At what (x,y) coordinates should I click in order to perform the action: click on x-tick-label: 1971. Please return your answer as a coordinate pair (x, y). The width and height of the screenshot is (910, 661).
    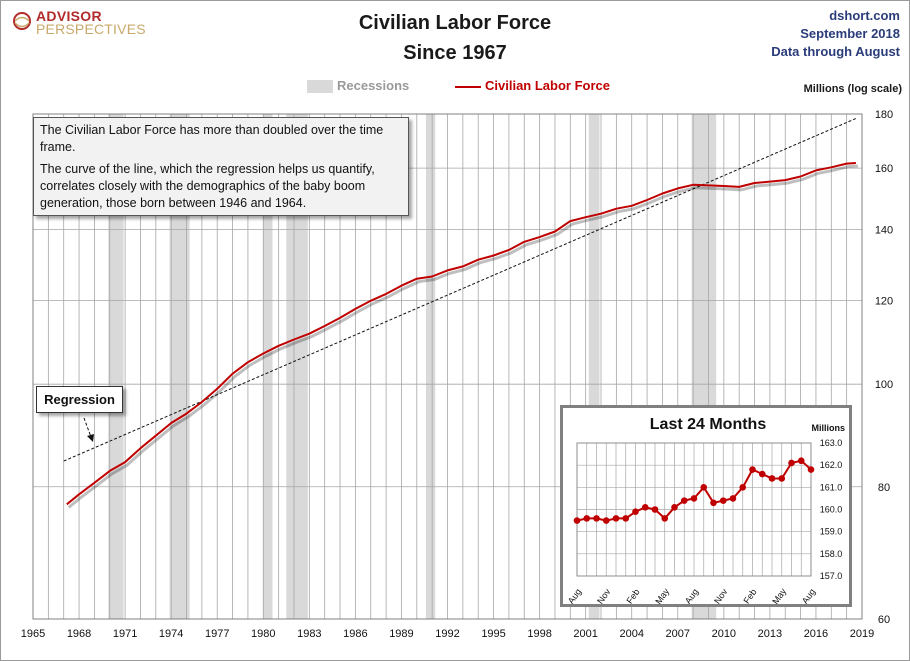
    Looking at the image, I should click on (125, 634).